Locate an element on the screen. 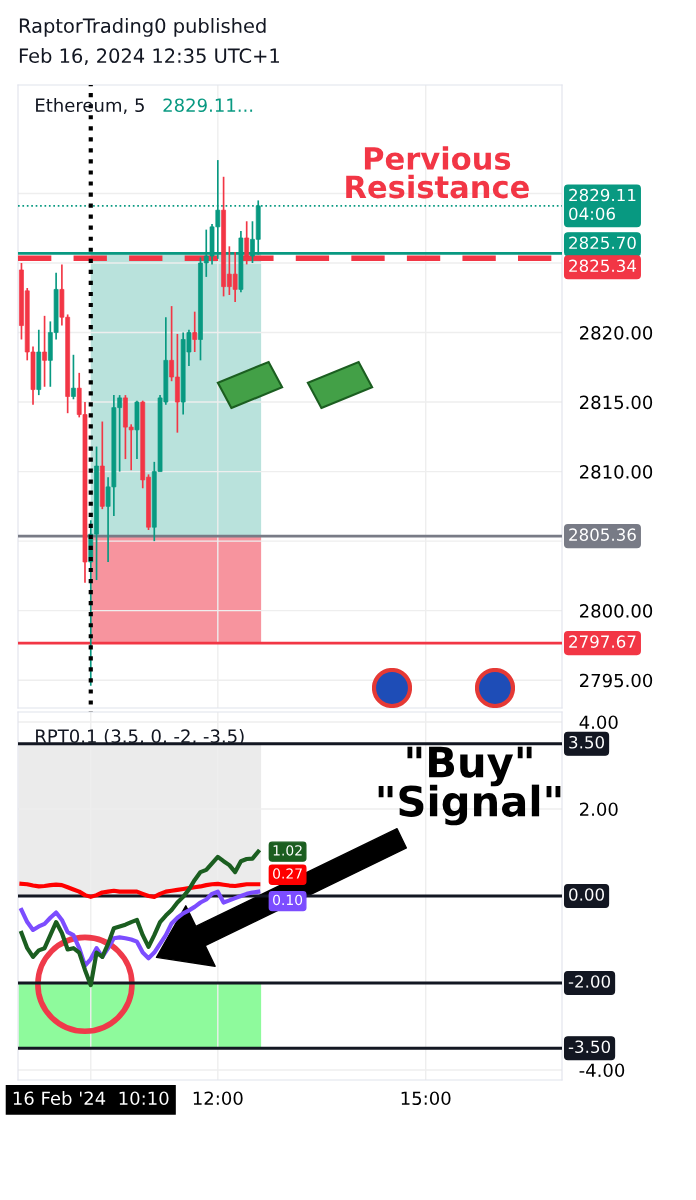  chart-subtitle: Feb 16, 2024 12:35 UTC+1 is located at coordinates (149, 57).